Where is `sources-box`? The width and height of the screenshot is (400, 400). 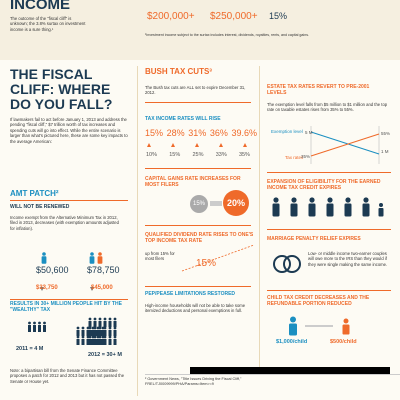
sources-box is located at coordinates (272, 387).